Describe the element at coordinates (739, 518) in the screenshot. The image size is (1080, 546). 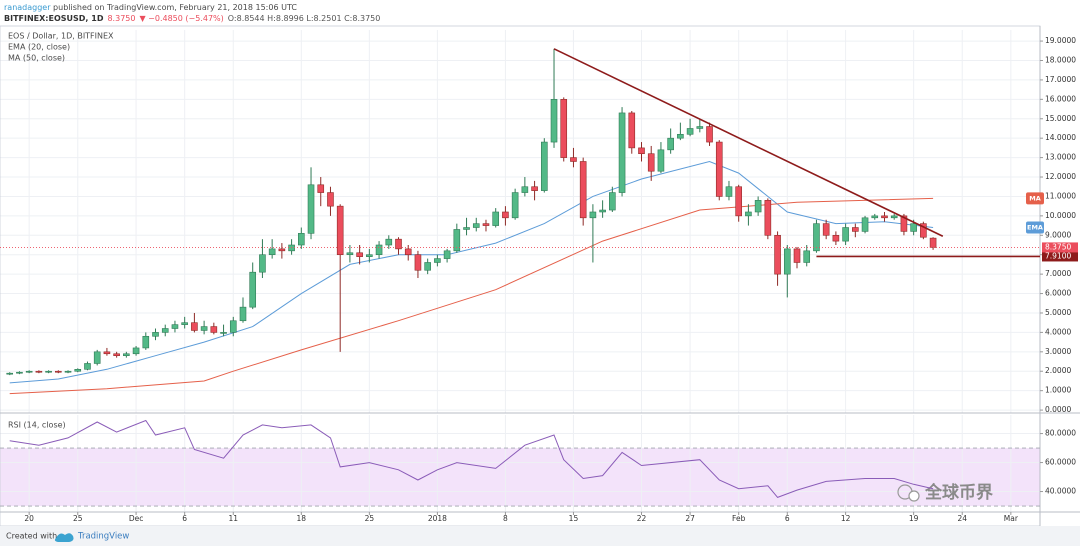
I see `x-tick-label: Feb` at that location.